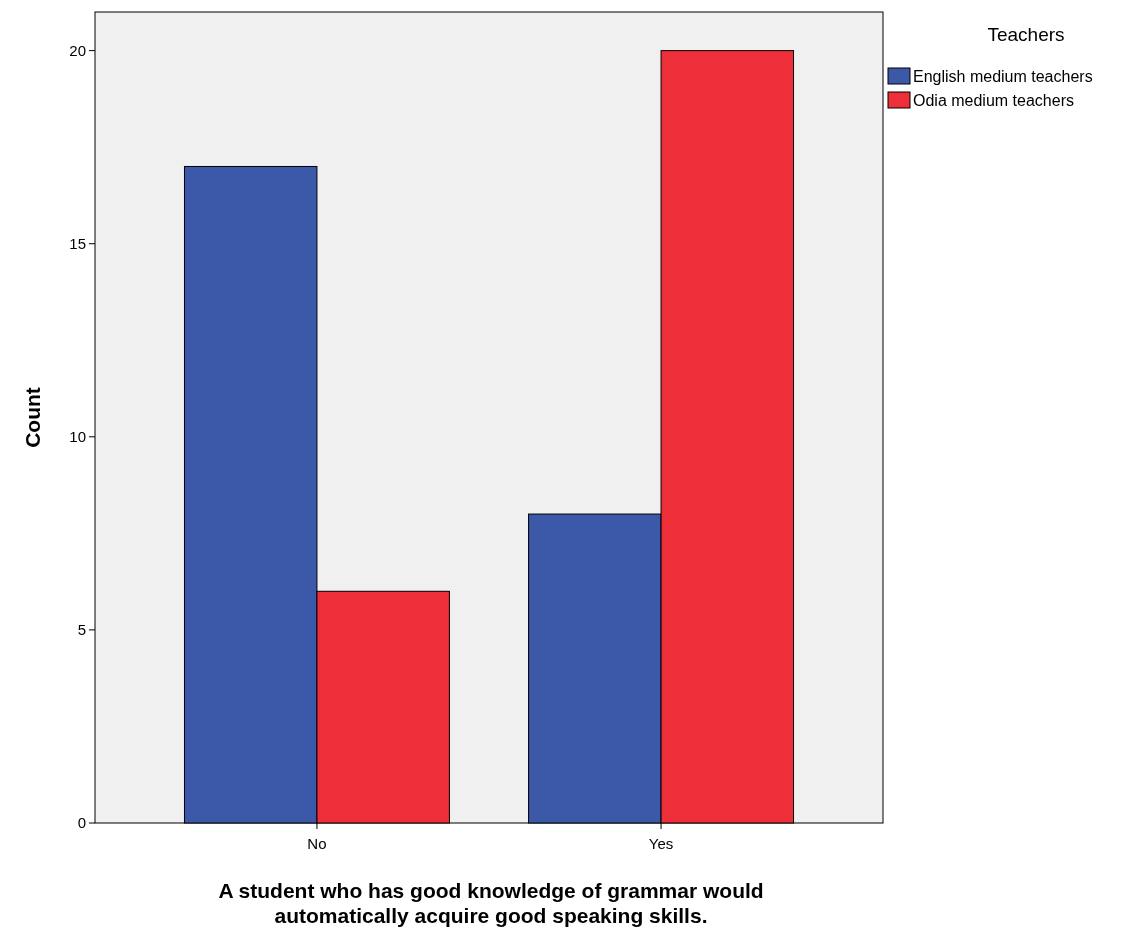 The image size is (1146, 939). I want to click on y-tick-label: 20, so click(77, 50).